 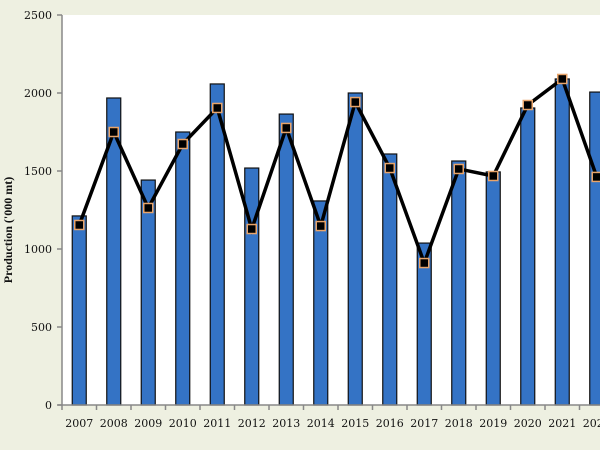 I want to click on line-marker-2010, so click(x=182, y=144).